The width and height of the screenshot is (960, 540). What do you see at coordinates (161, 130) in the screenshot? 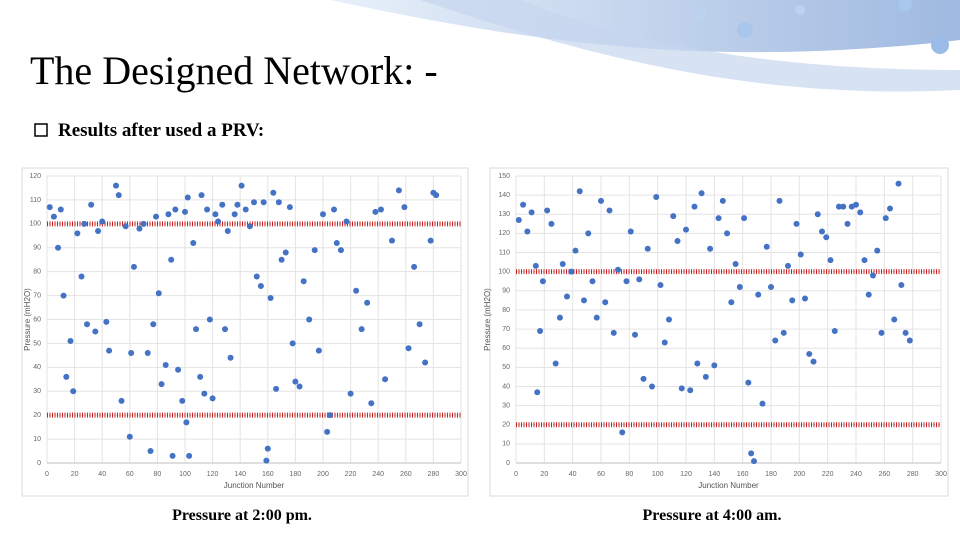
I see `slide-subtitle: Results after used a PRV:` at bounding box center [161, 130].